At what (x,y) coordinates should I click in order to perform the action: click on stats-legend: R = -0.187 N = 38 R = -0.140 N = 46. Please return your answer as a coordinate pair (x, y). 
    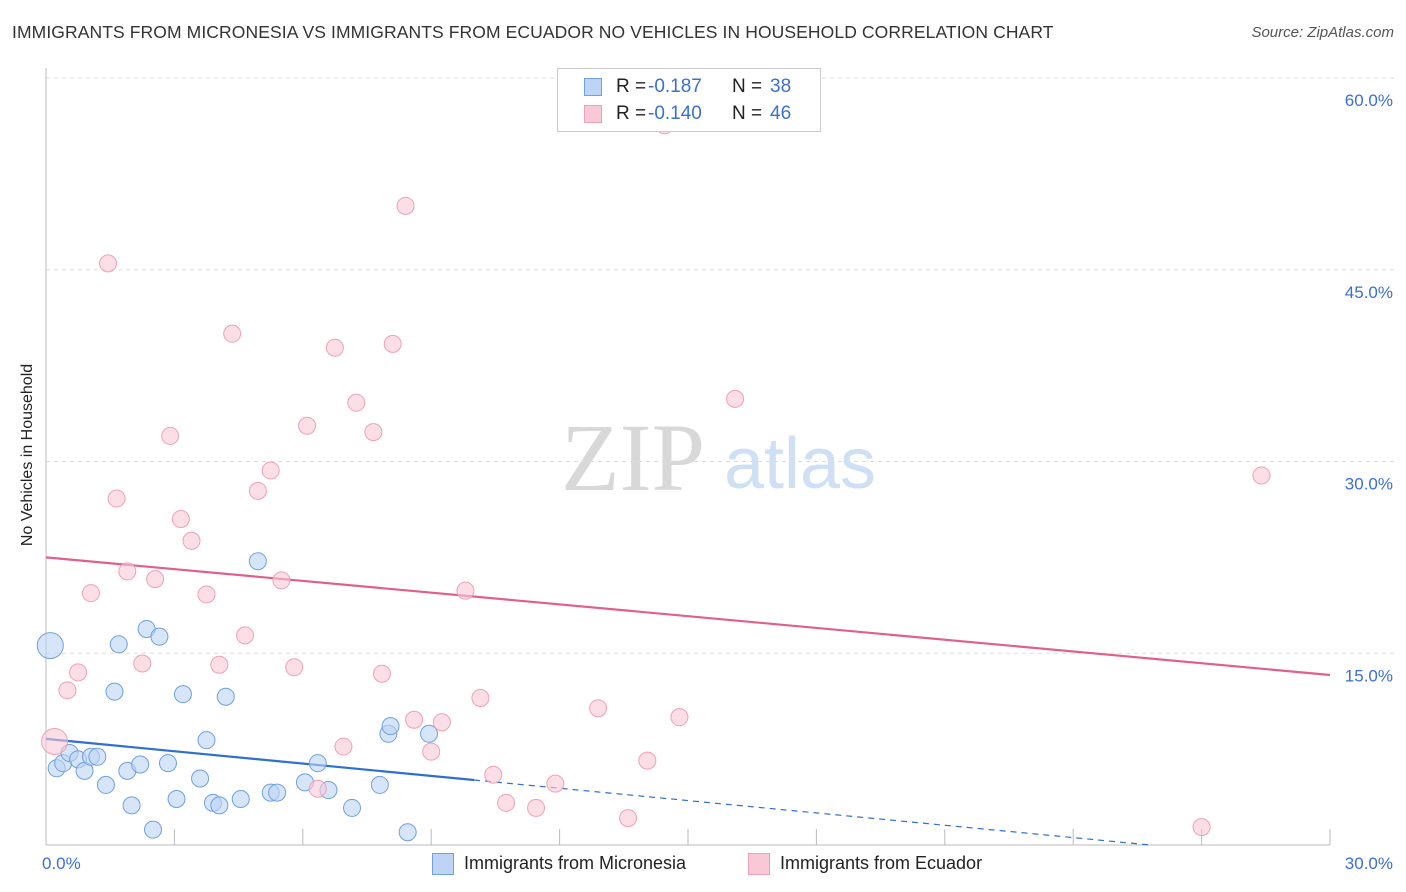
    Looking at the image, I should click on (689, 100).